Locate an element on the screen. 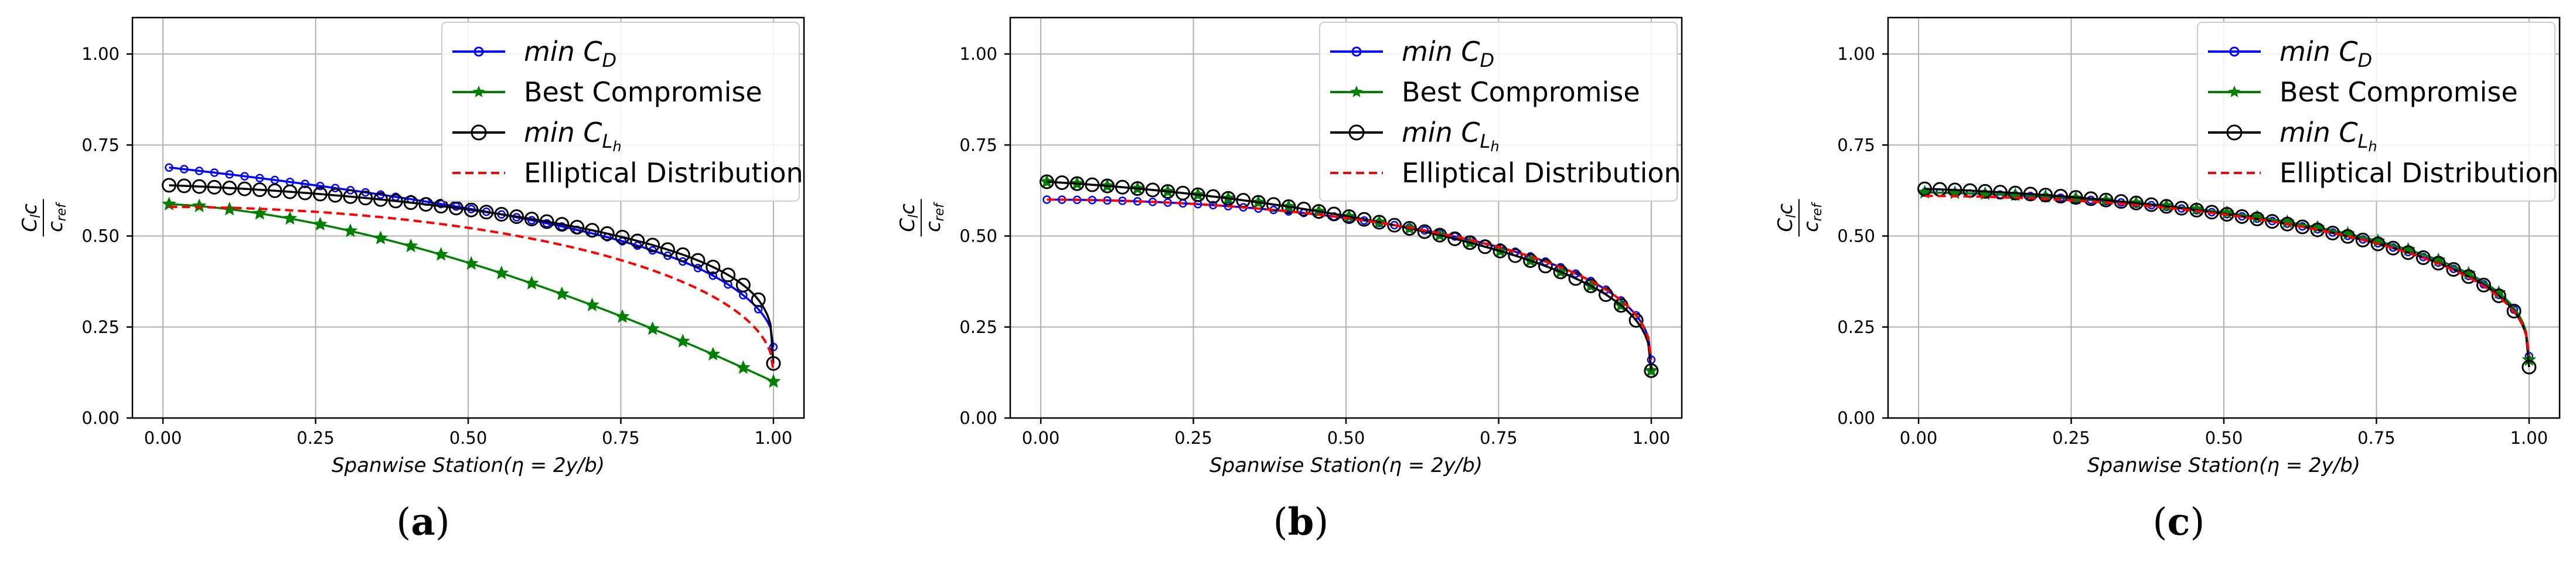  x-tick-label: 0.75 is located at coordinates (621, 438).